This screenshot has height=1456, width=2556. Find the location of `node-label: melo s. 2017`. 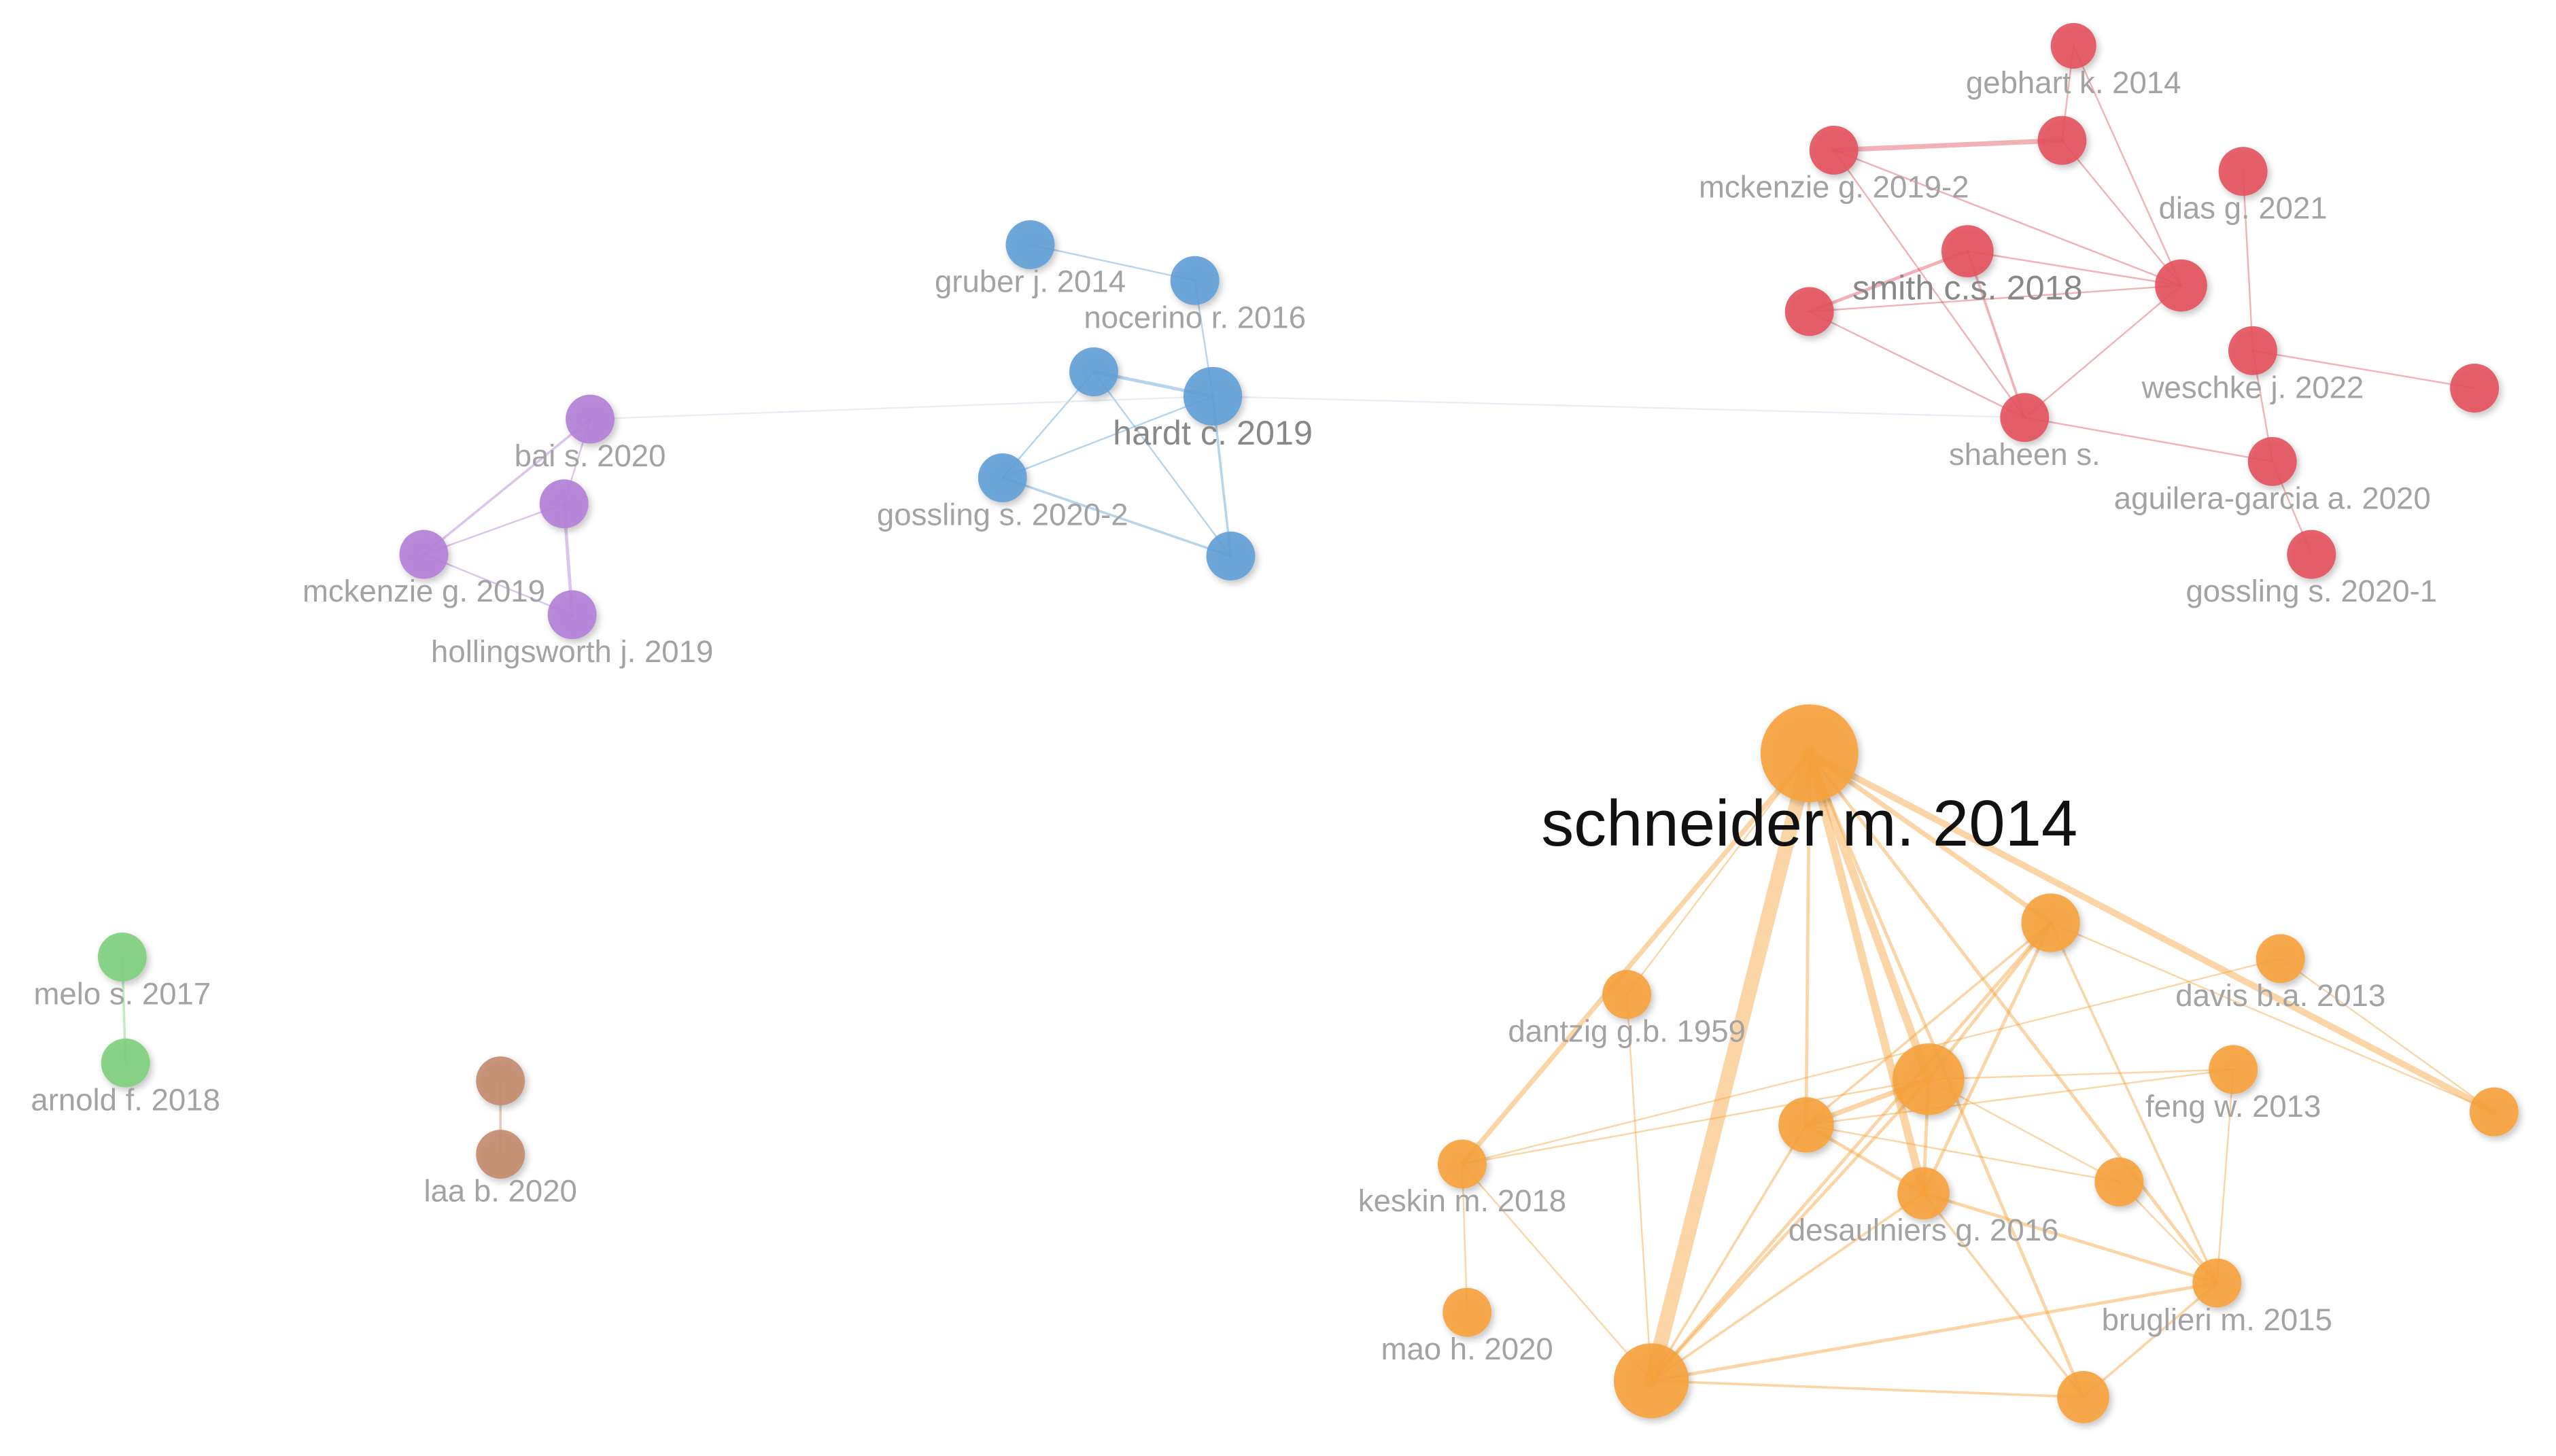

node-label: melo s. 2017 is located at coordinates (122, 994).